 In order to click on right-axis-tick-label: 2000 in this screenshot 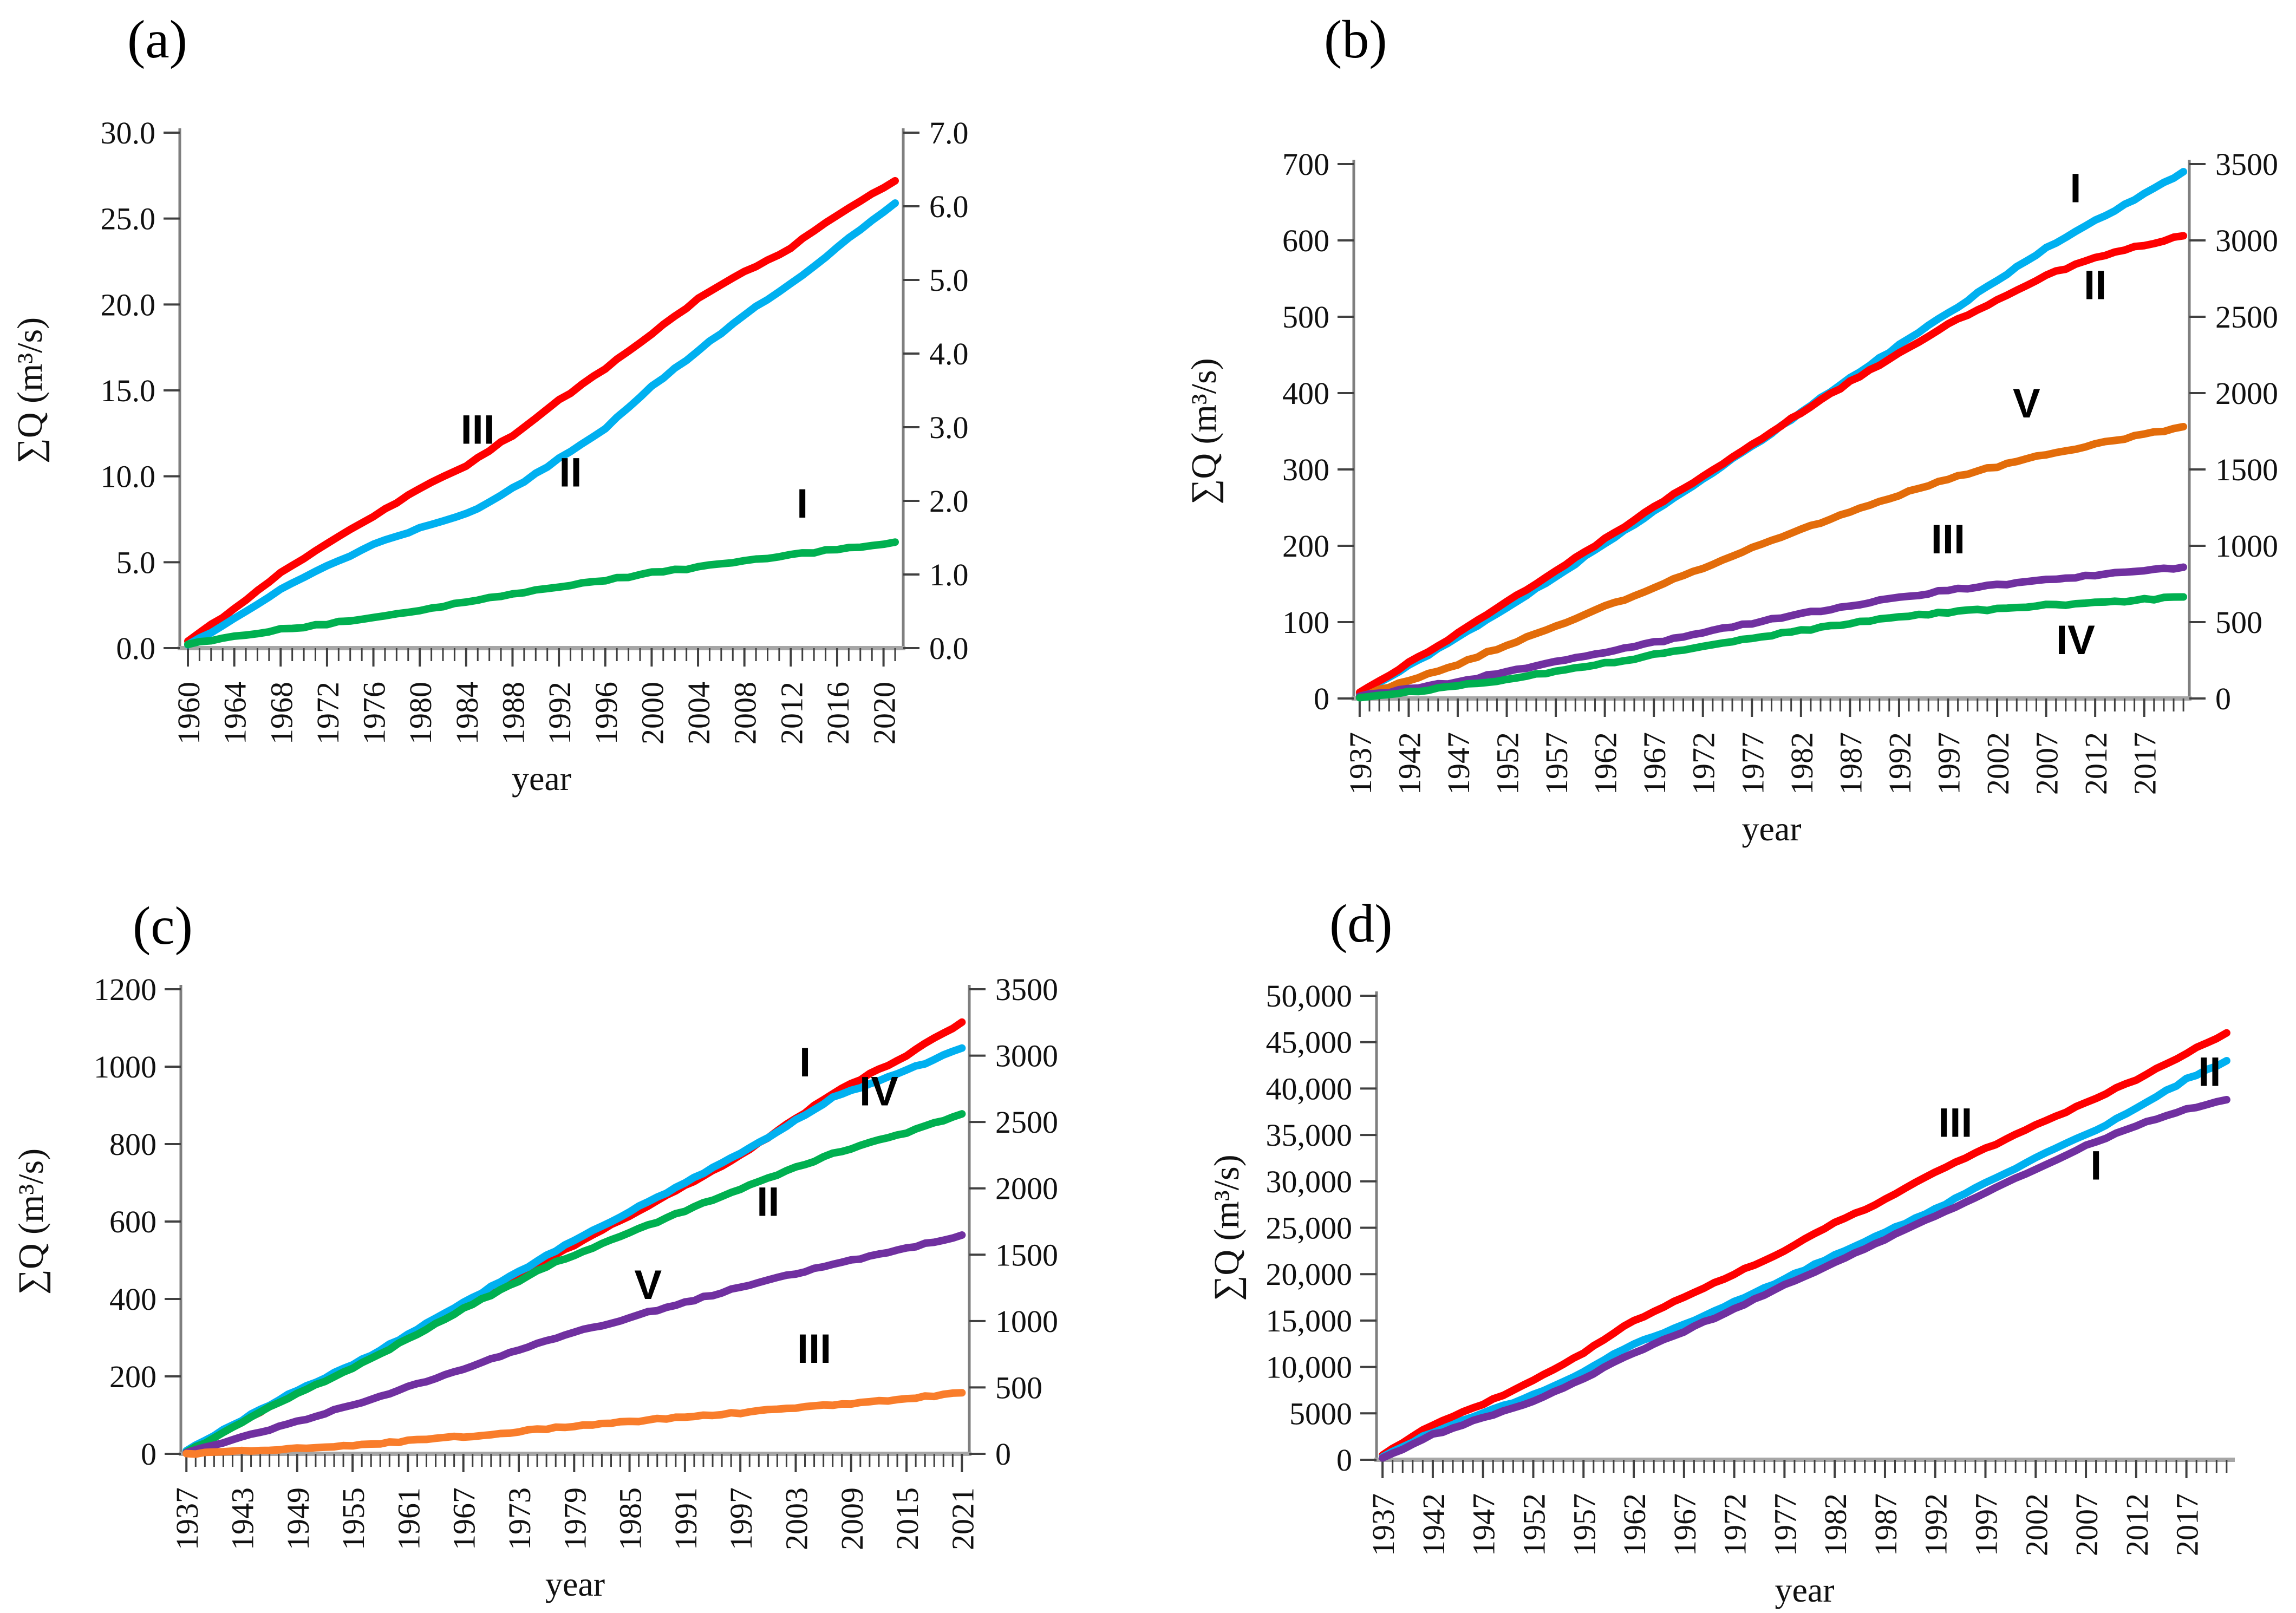, I will do `click(1026, 1188)`.